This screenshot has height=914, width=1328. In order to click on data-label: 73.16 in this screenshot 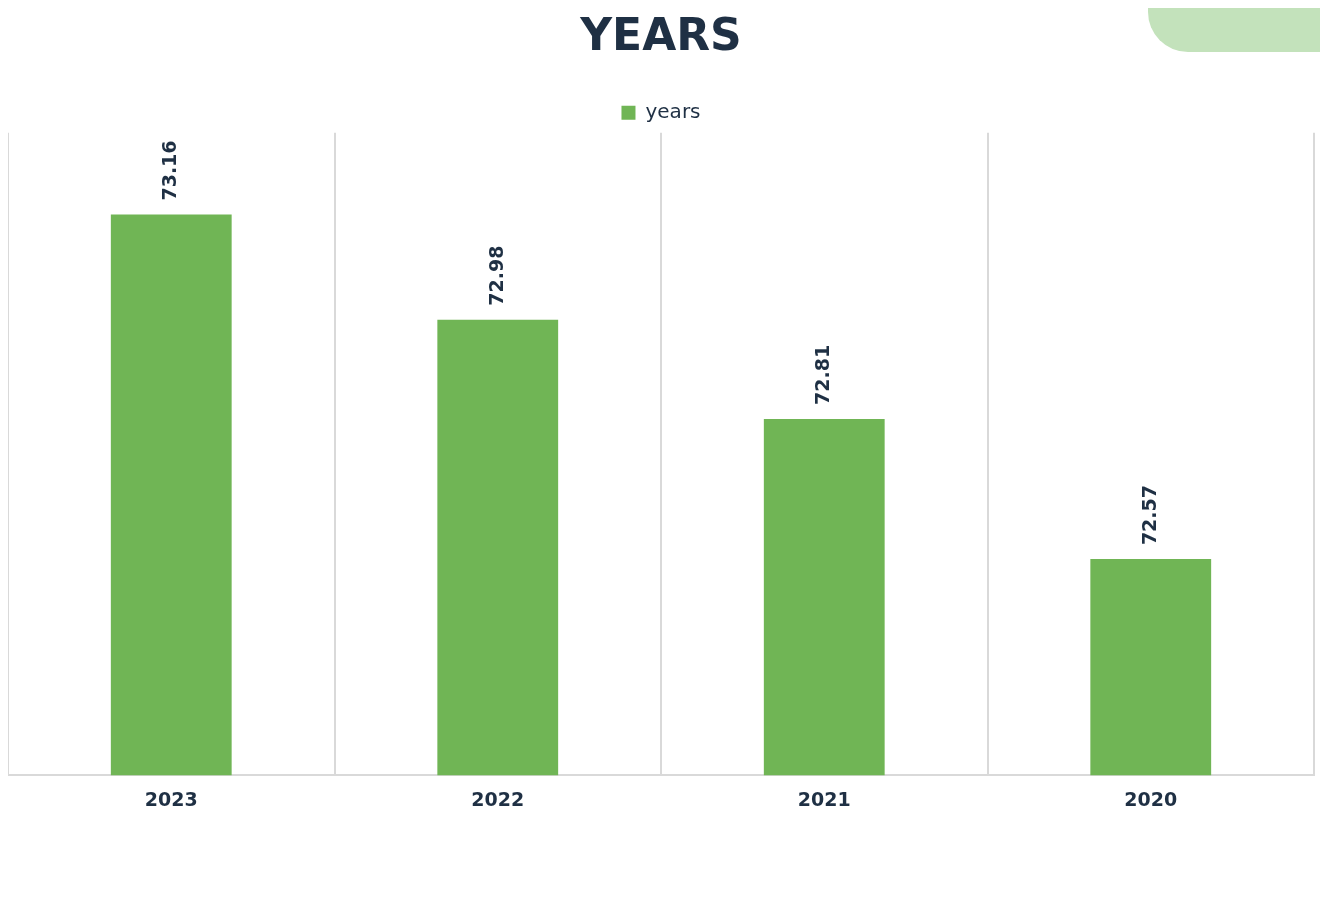, I will do `click(169, 170)`.